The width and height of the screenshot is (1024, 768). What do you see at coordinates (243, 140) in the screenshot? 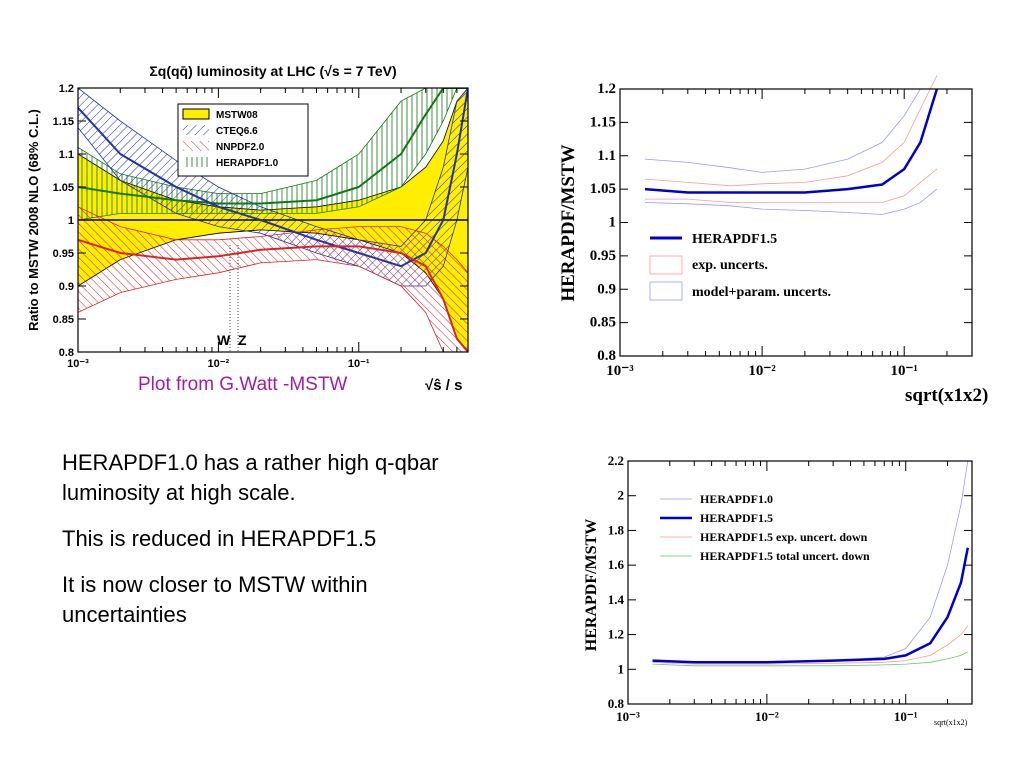
I see `legend: MSTW08 CTEQ6.6 NNPDF2.0 HERAPDF1.0` at bounding box center [243, 140].